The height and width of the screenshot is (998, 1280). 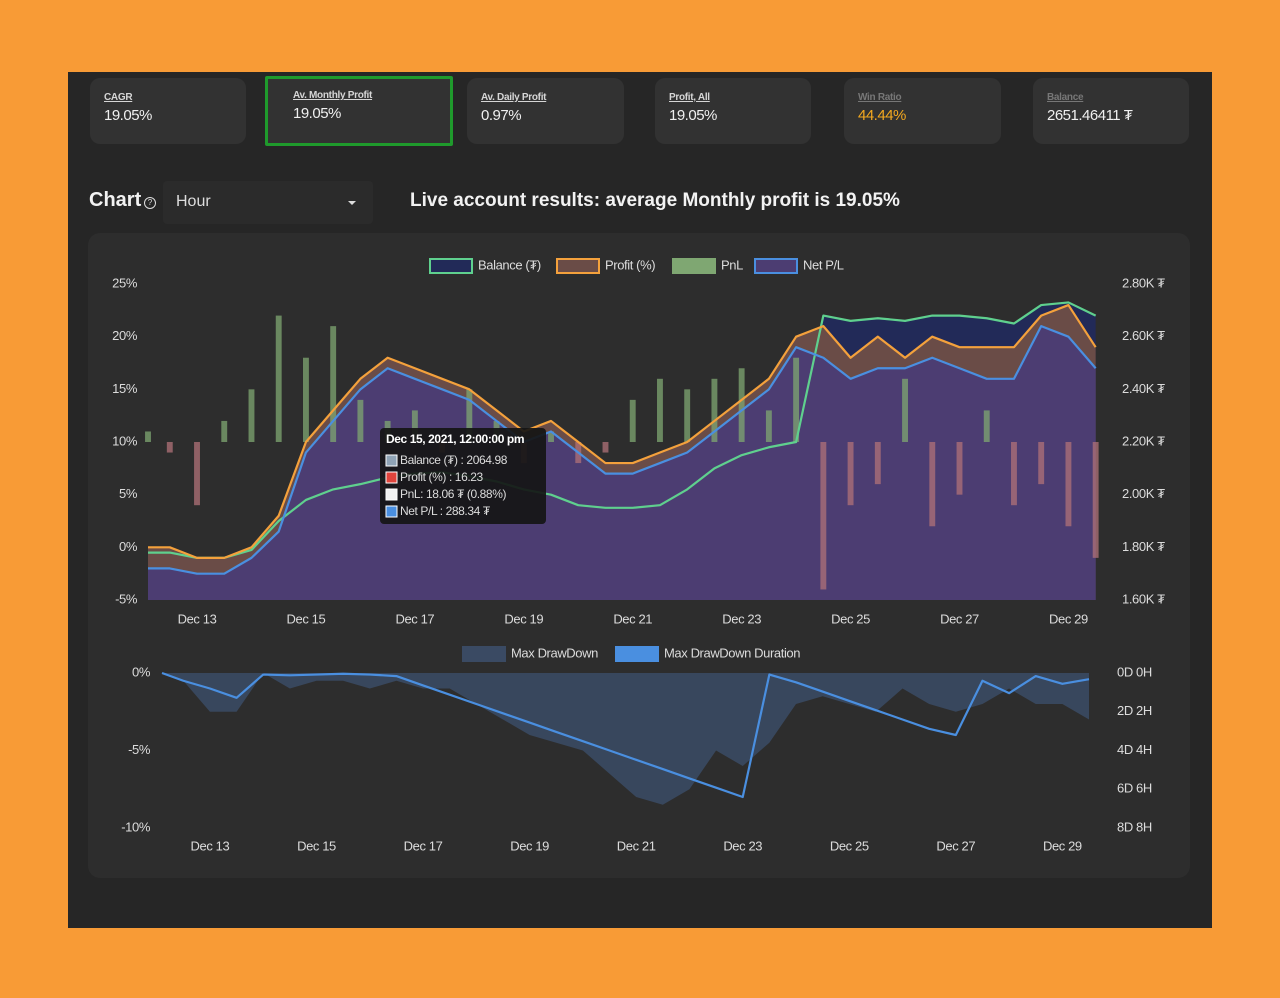 What do you see at coordinates (1134, 788) in the screenshot?
I see `y2-tick-label: 6D 6H` at bounding box center [1134, 788].